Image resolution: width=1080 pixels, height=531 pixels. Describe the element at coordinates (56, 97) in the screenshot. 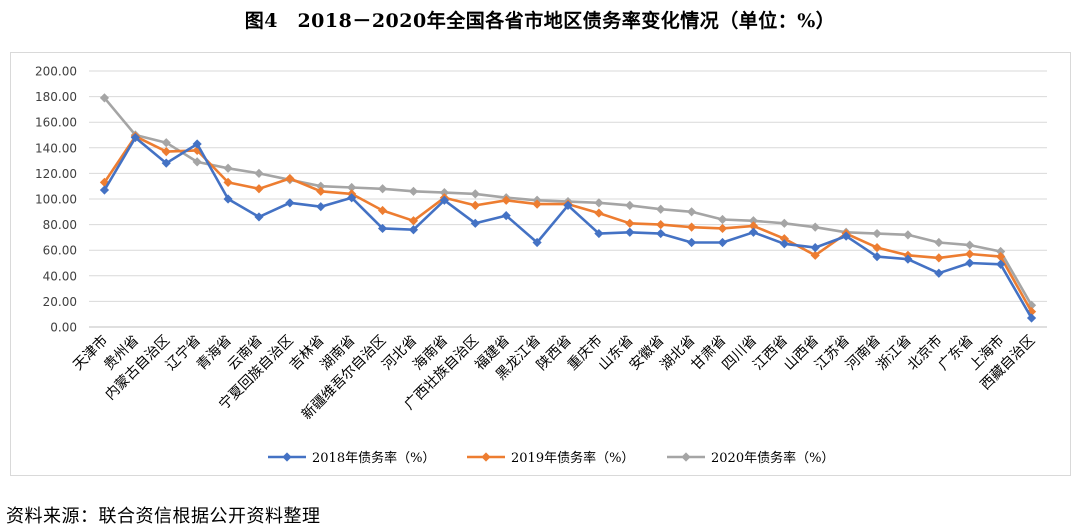

I see `y-tick-label: 180.00` at that location.